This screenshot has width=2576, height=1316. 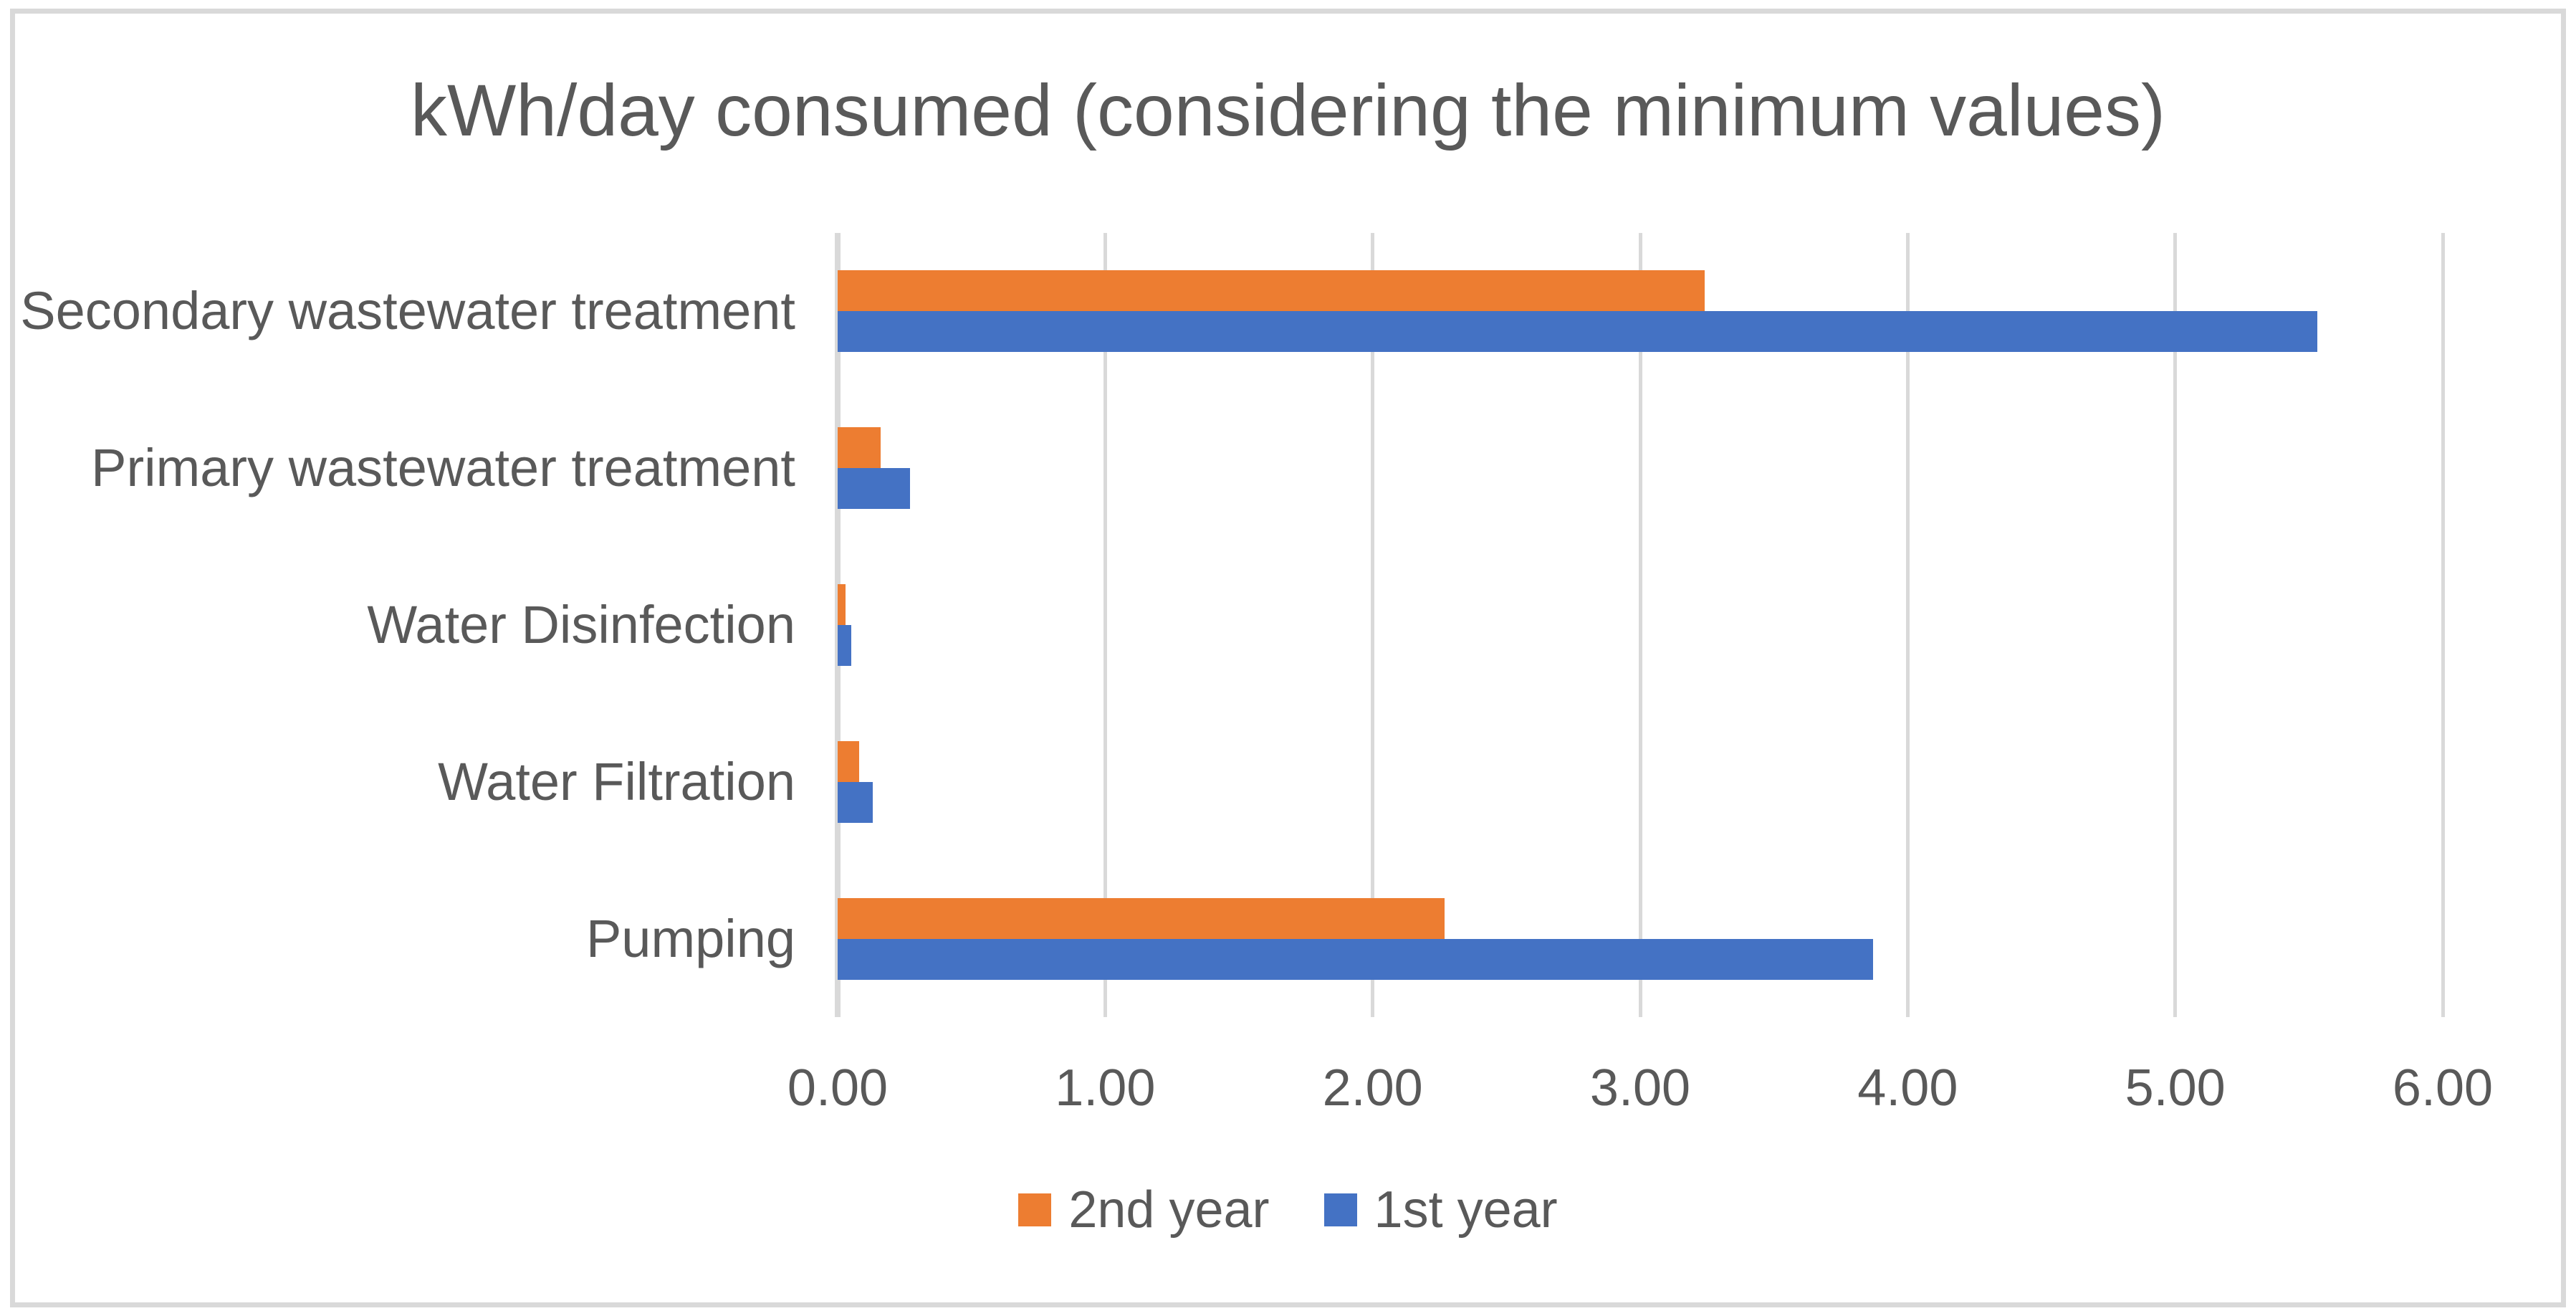 I want to click on x-tick-label: 2.00, so click(x=1372, y=1088).